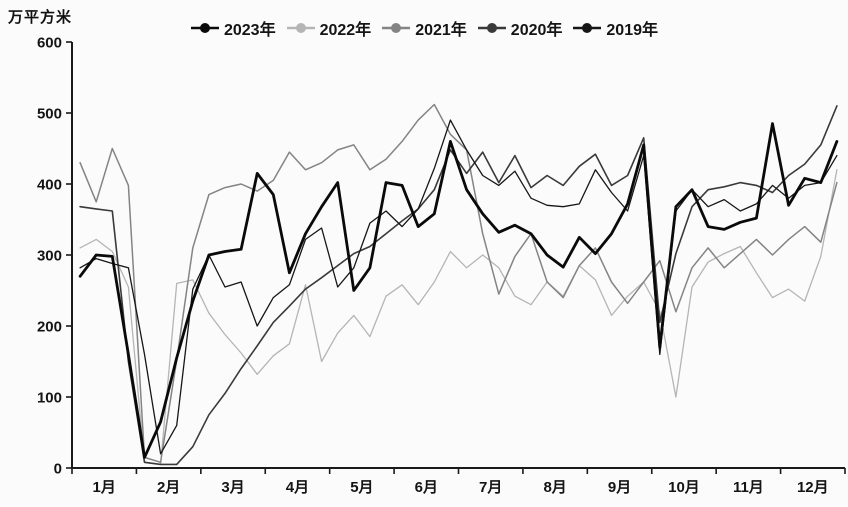  What do you see at coordinates (104, 487) in the screenshot?
I see `x-month-label: 1月` at bounding box center [104, 487].